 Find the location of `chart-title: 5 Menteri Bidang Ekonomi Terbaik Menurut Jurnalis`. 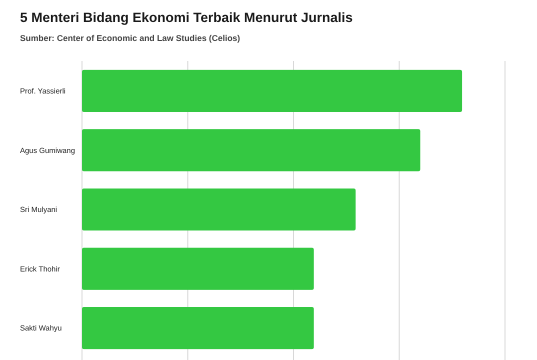

chart-title: 5 Menteri Bidang Ekonomi Terbaik Menurut Jurnalis is located at coordinates (186, 17).